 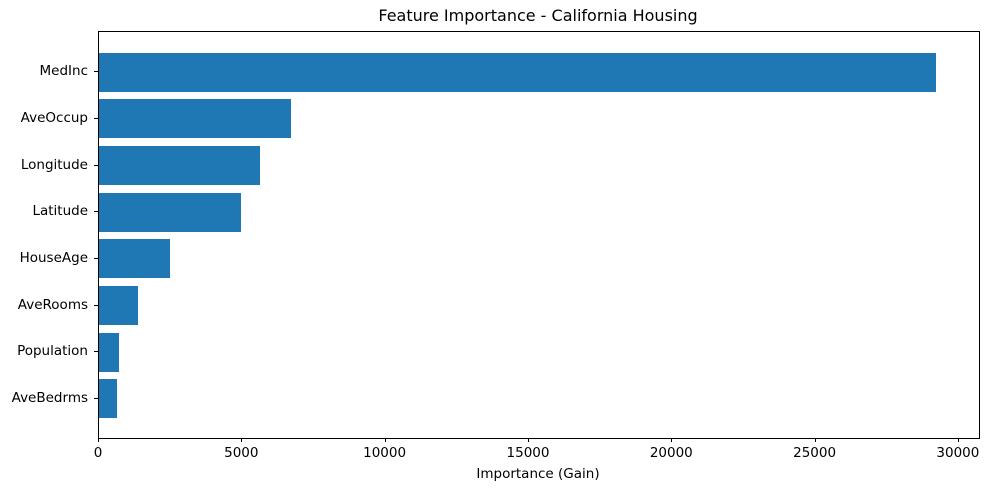 What do you see at coordinates (109, 352) in the screenshot?
I see `bar-population` at bounding box center [109, 352].